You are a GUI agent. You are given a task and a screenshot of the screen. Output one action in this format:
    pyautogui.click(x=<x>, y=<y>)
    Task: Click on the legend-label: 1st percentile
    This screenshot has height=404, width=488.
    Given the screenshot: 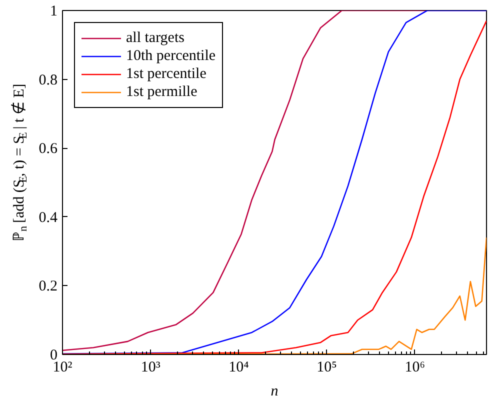 What is the action you would take?
    pyautogui.click(x=166, y=74)
    